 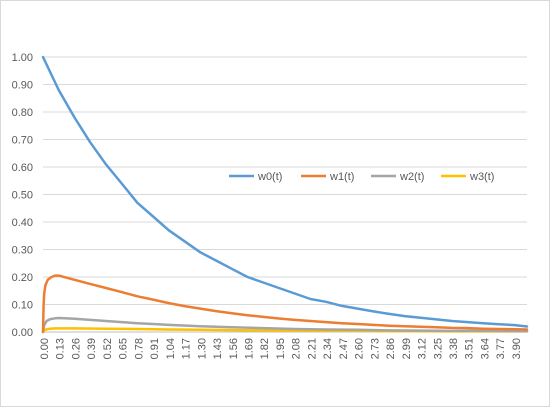 I want to click on x-tick-label: 1.95, so click(x=281, y=348).